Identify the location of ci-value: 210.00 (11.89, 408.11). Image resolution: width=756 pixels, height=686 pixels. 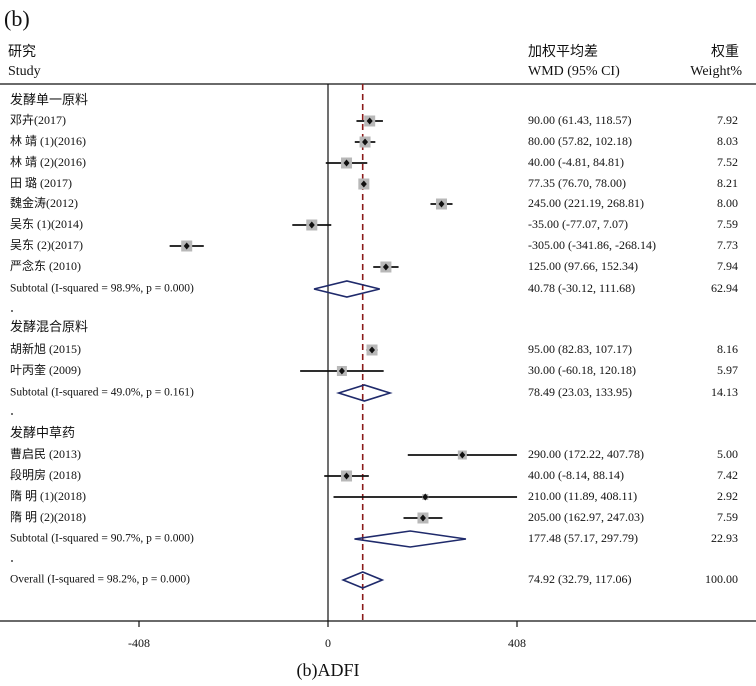
(582, 496).